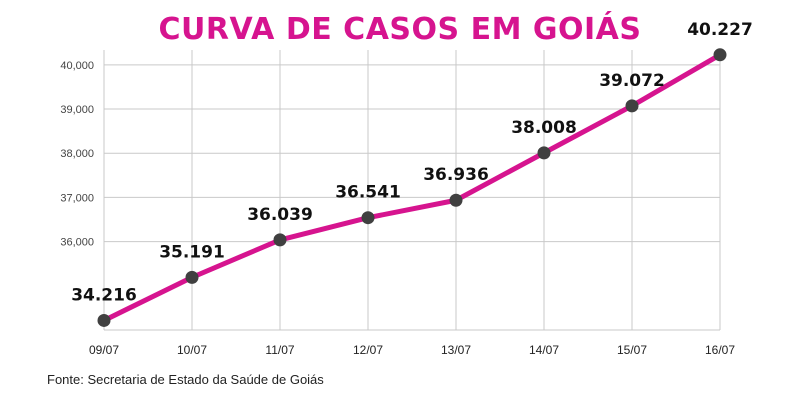 Image resolution: width=800 pixels, height=405 pixels. Describe the element at coordinates (104, 350) in the screenshot. I see `x-tick-label: 09/07` at that location.